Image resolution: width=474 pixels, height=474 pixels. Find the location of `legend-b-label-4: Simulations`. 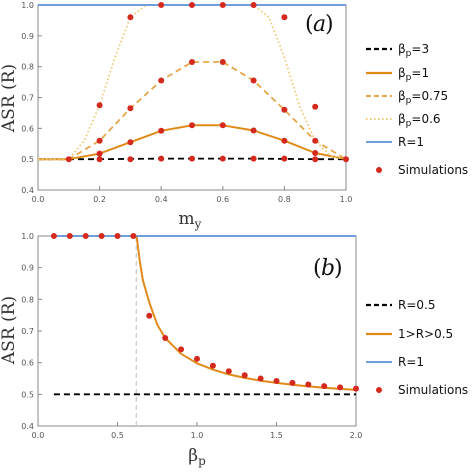

legend-b-label-4: Simulations is located at coordinates (433, 390).